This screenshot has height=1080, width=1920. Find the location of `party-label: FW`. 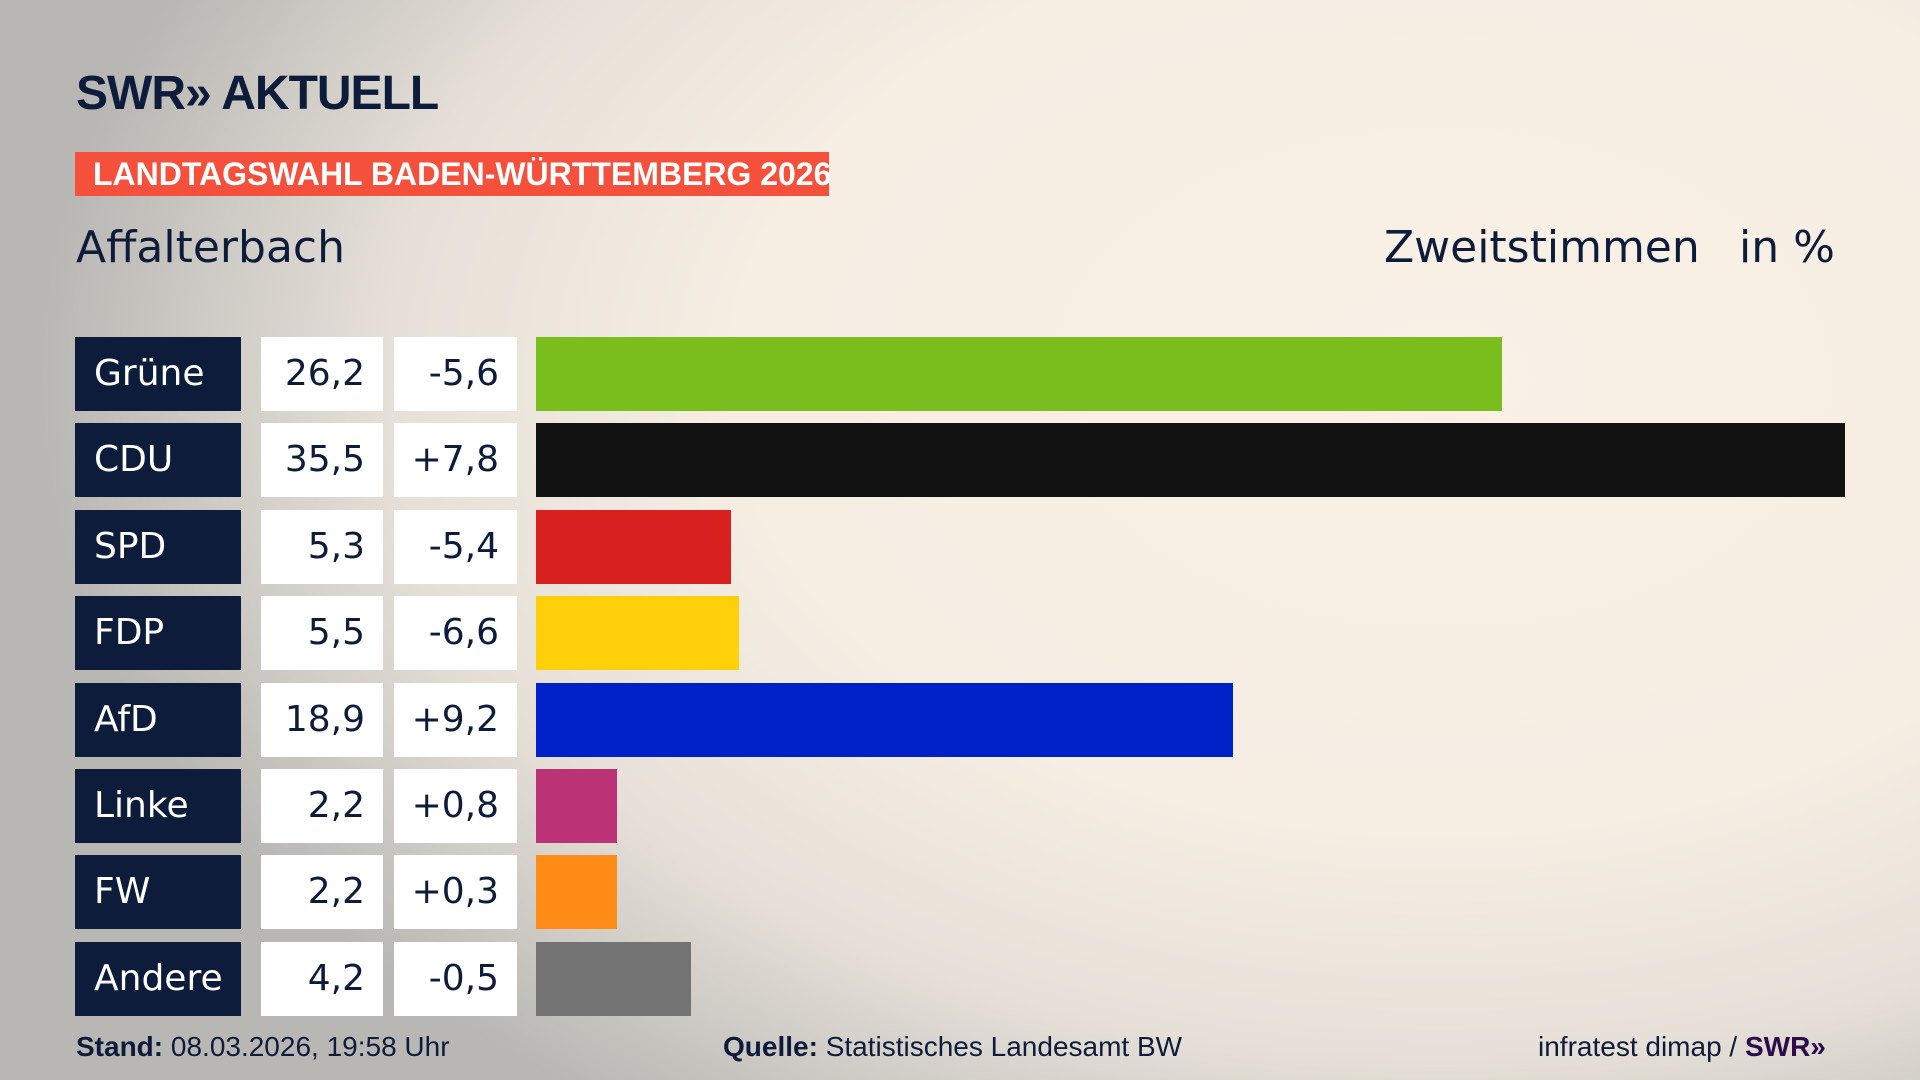

party-label: FW is located at coordinates (158, 892).